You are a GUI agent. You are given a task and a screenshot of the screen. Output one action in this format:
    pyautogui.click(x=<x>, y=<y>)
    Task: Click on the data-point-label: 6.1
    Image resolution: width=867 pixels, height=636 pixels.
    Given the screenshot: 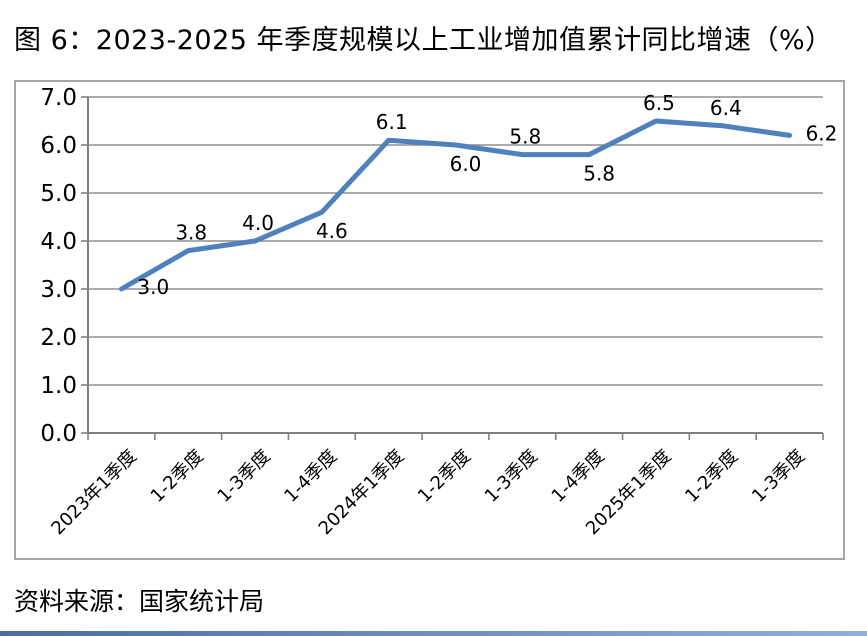 What is the action you would take?
    pyautogui.click(x=392, y=122)
    